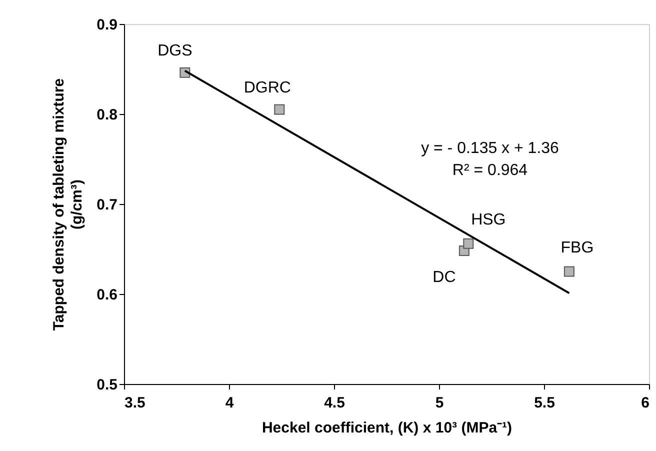 This screenshot has width=656, height=451. Describe the element at coordinates (135, 403) in the screenshot. I see `x-tick-label: 3.5` at that location.